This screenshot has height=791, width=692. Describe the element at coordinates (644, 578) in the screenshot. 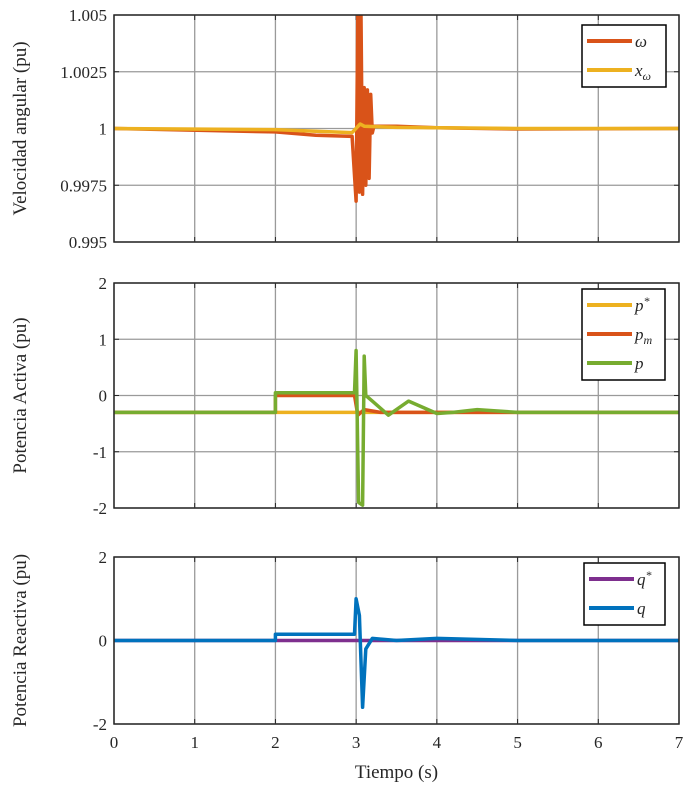

I see `legend-label: q*` at that location.